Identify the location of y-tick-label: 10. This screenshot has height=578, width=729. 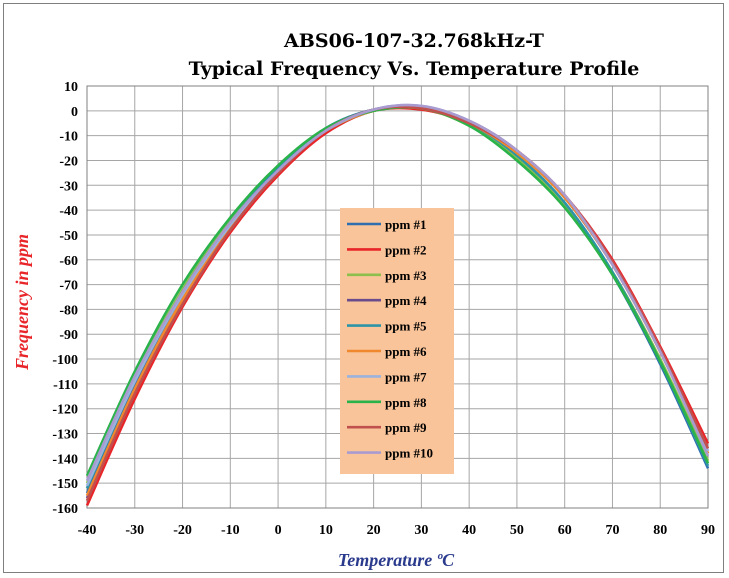
(71, 87).